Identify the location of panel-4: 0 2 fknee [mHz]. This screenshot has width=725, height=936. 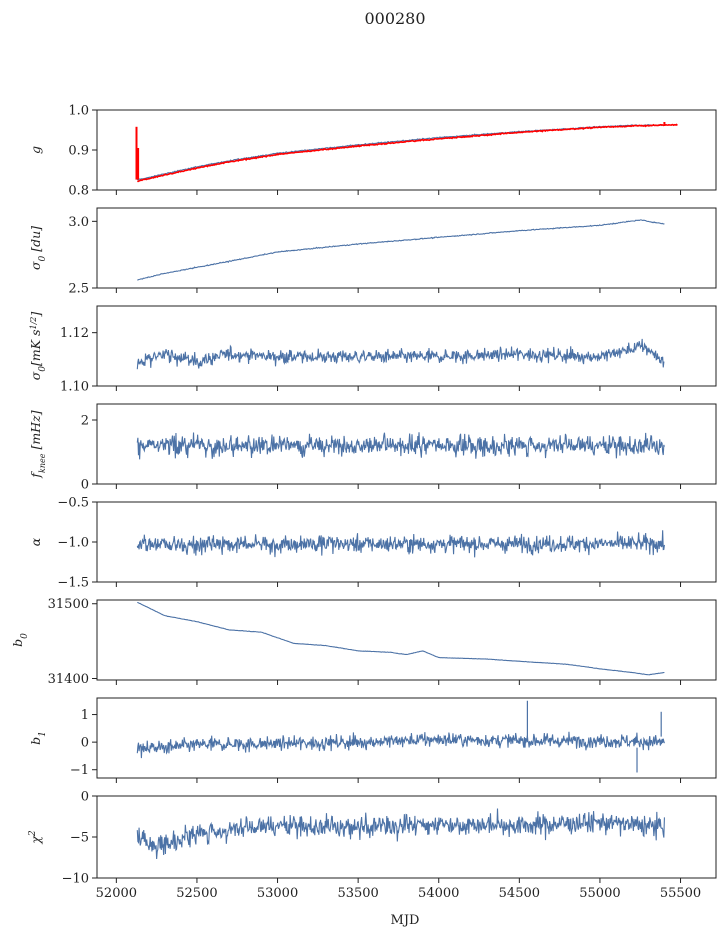
(372, 448).